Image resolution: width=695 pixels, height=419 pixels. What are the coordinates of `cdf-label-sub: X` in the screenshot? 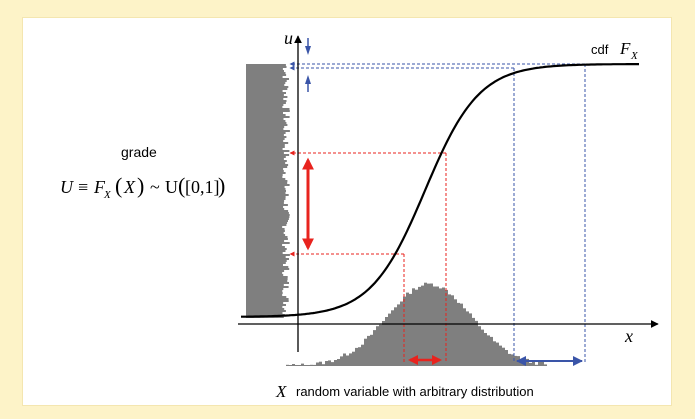 It's located at (634, 56).